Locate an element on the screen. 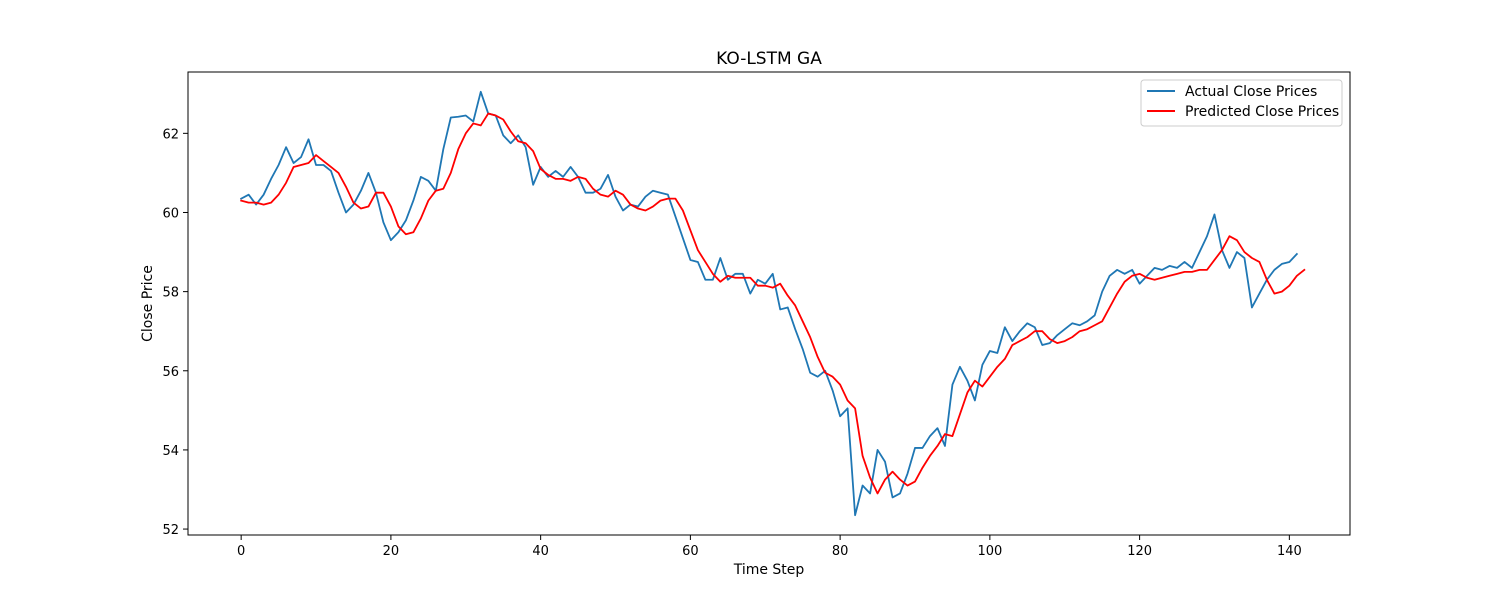 Image resolution: width=1500 pixels, height=600 pixels. x-tick-label: 40 is located at coordinates (540, 551).